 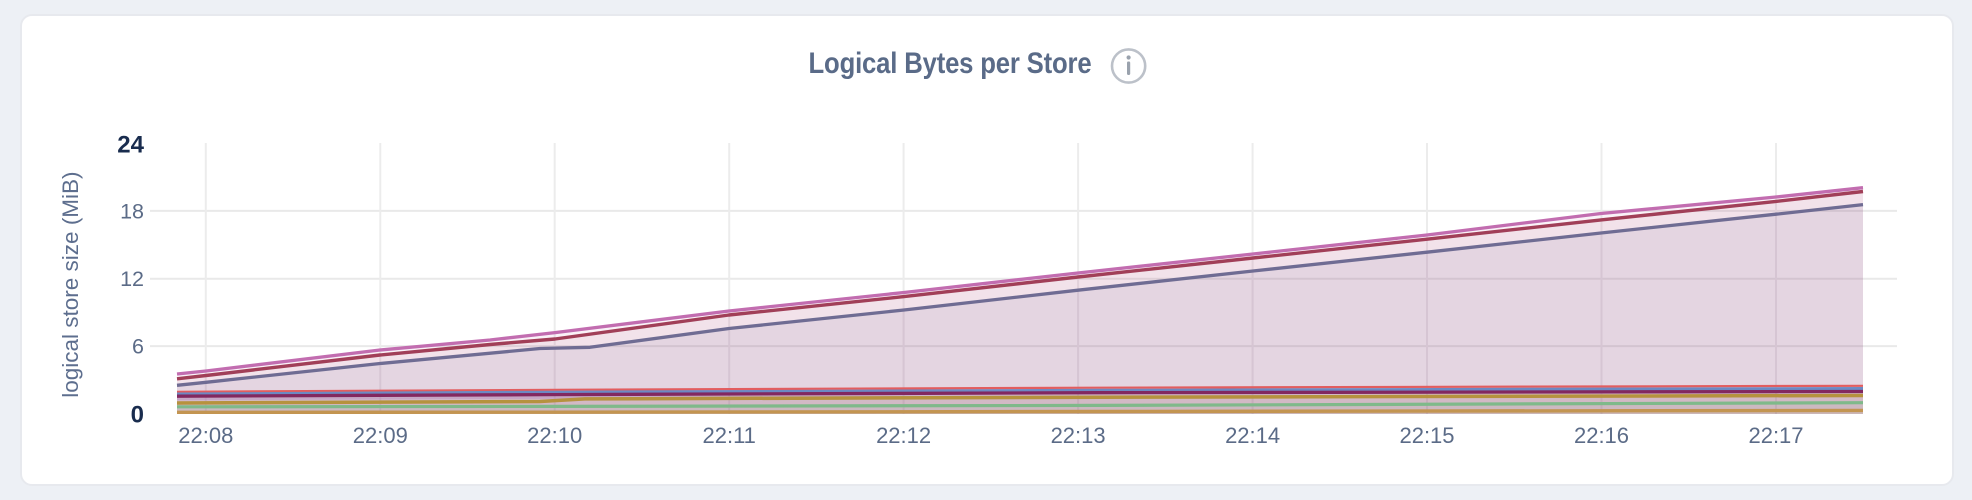 What do you see at coordinates (137, 414) in the screenshot?
I see `svg-text: 0` at bounding box center [137, 414].